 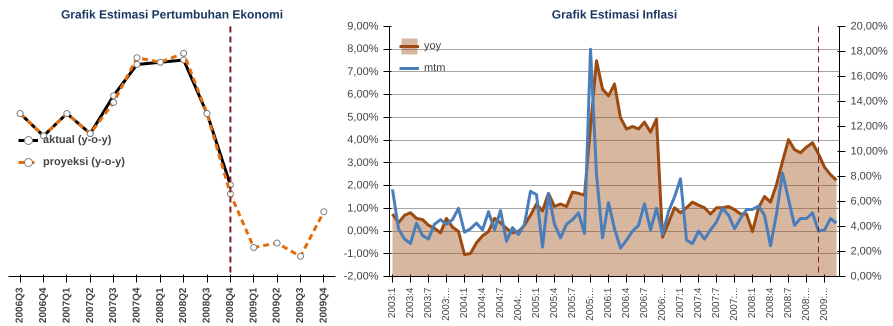 I want to click on x-tick-label: 2008Q2, so click(x=184, y=305).